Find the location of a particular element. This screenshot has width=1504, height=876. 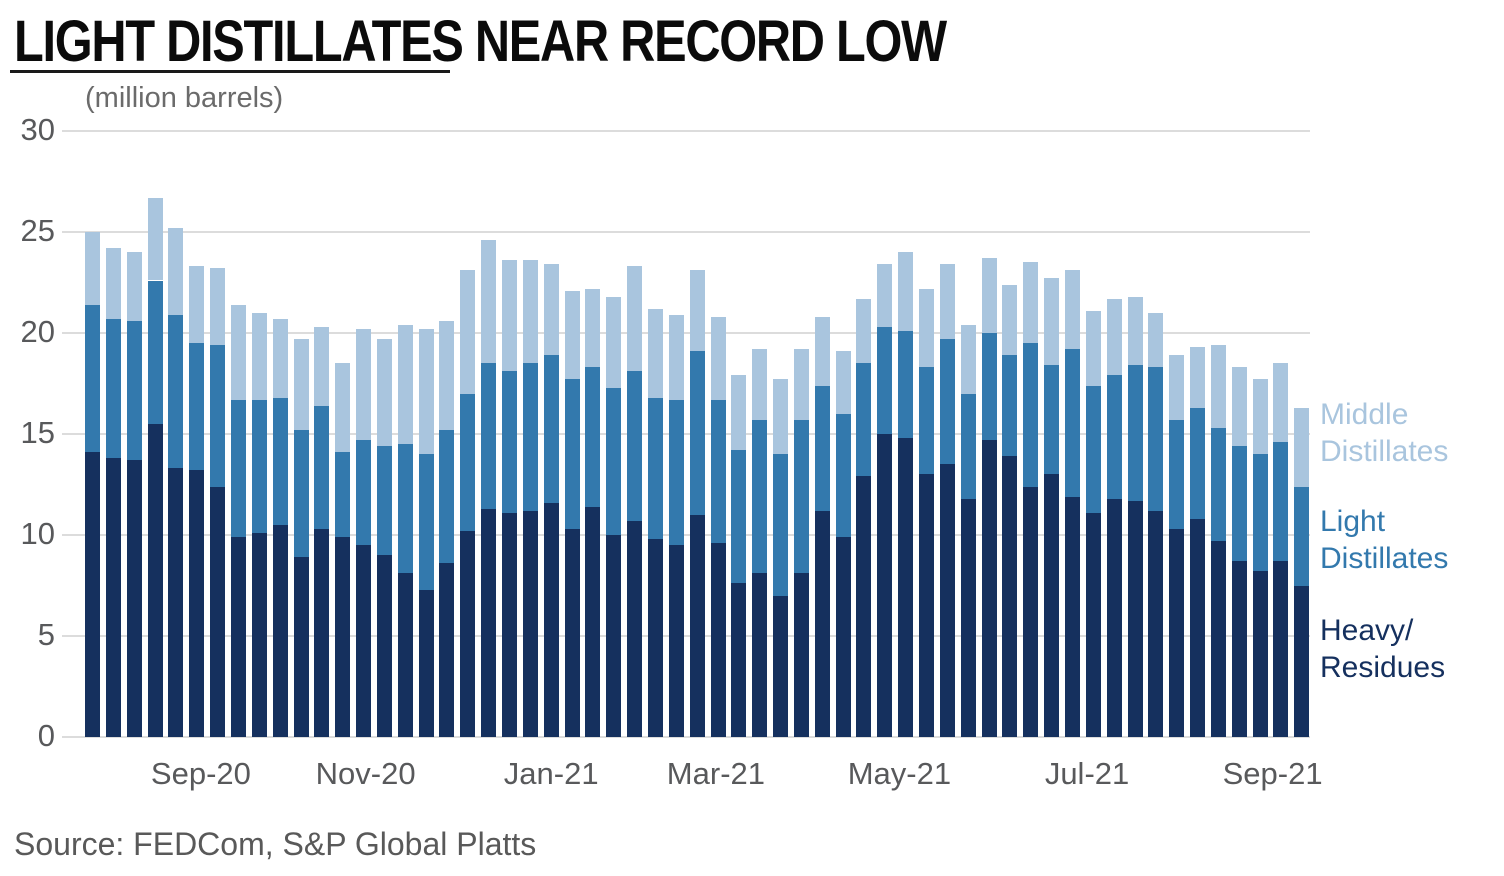

gridline-y10 is located at coordinates (686, 535).